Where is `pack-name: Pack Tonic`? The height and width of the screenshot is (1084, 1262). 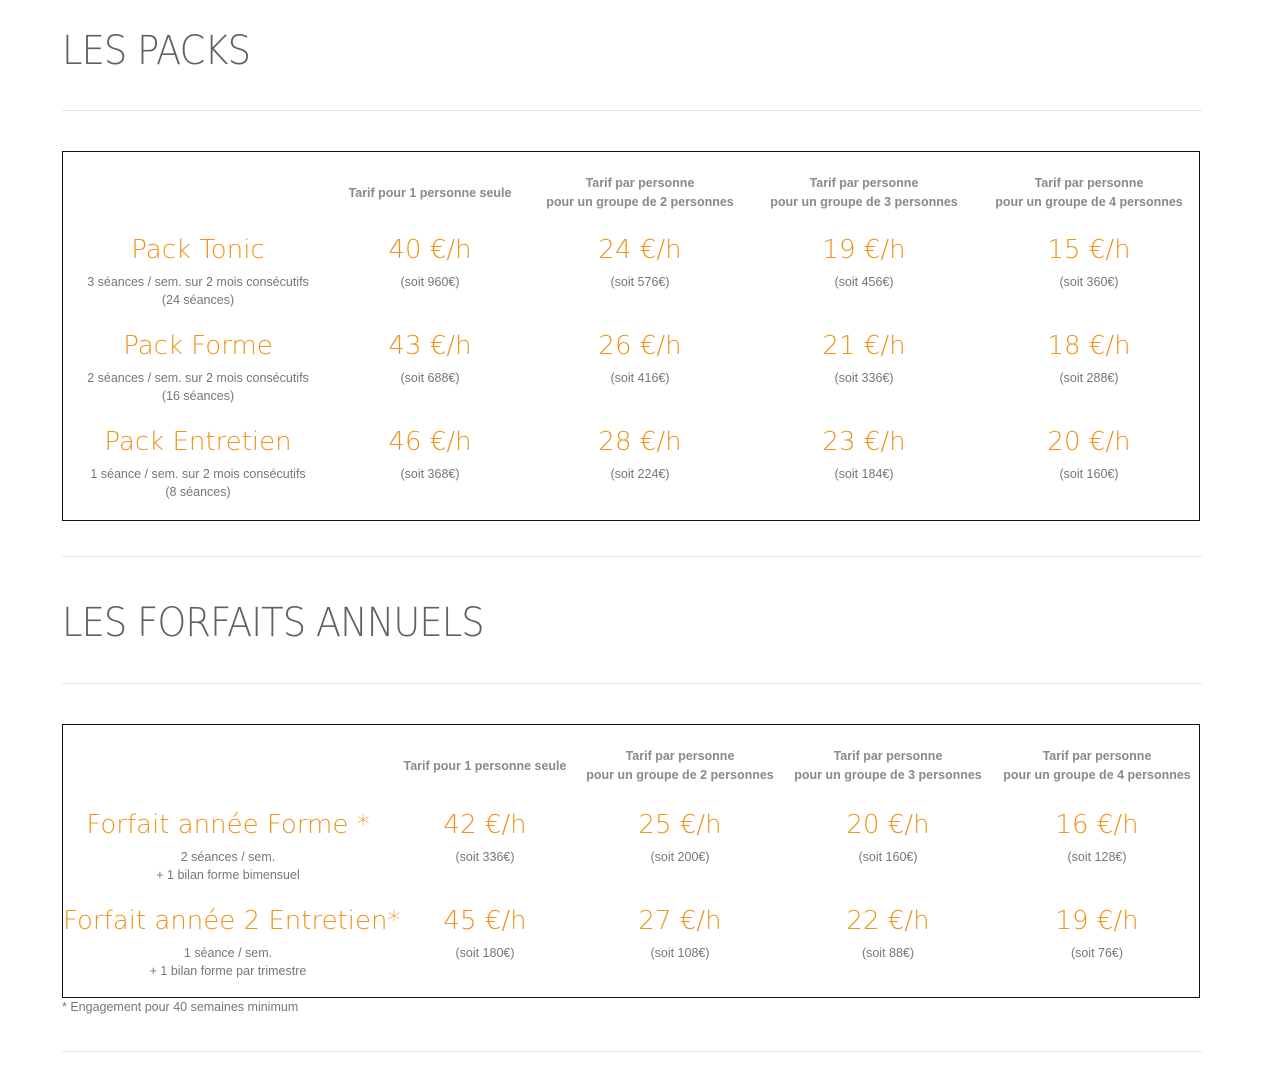 pack-name: Pack Tonic is located at coordinates (198, 250).